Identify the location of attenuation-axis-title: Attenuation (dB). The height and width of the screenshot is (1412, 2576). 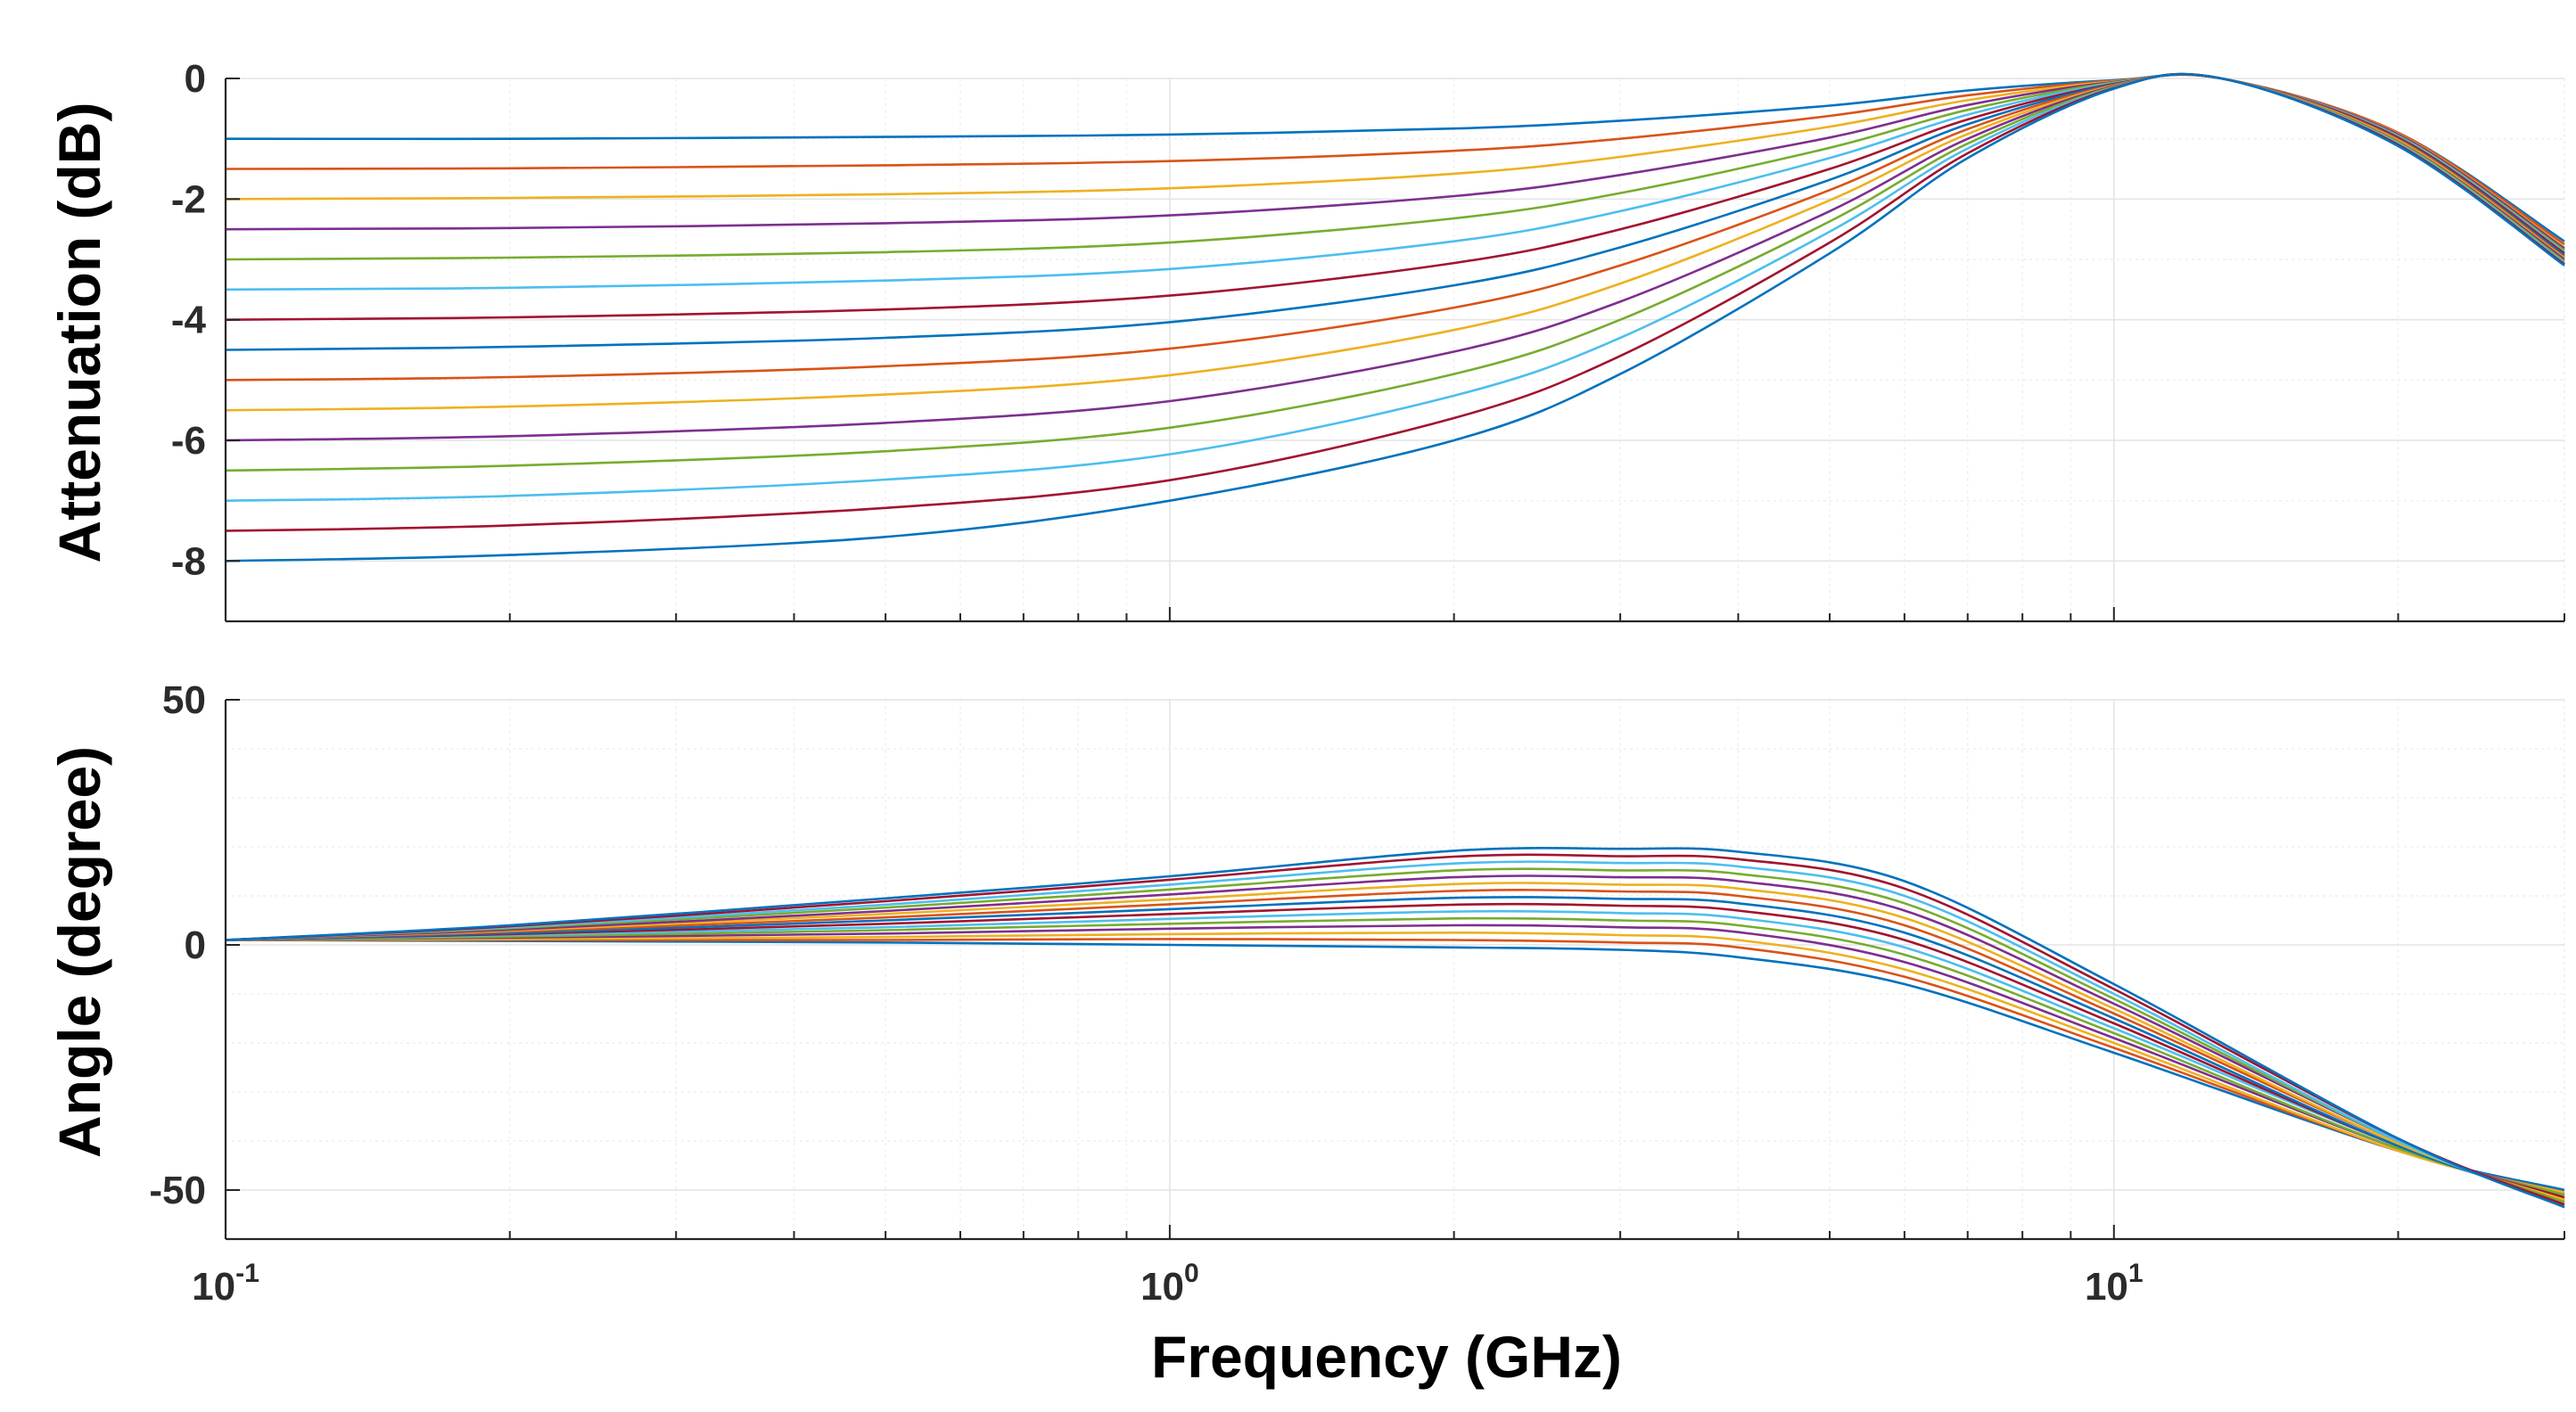
(79, 333).